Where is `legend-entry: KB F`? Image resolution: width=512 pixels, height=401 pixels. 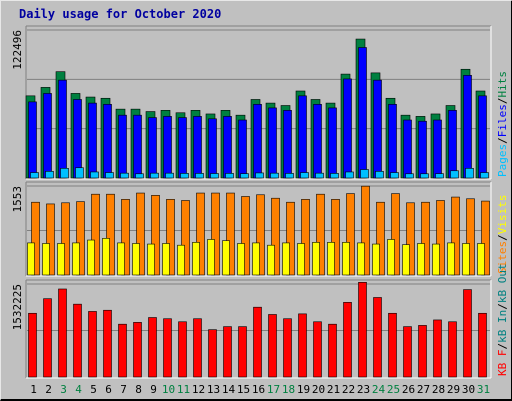
legend-entry: KB F is located at coordinates (502, 363).